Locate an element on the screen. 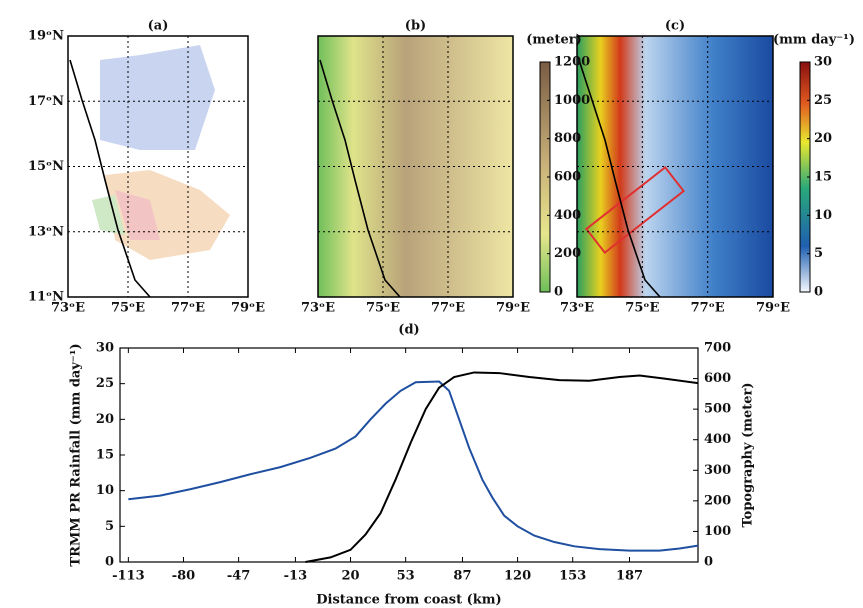 The height and width of the screenshot is (608, 863). y-tick-label: 10 is located at coordinates (105, 490).